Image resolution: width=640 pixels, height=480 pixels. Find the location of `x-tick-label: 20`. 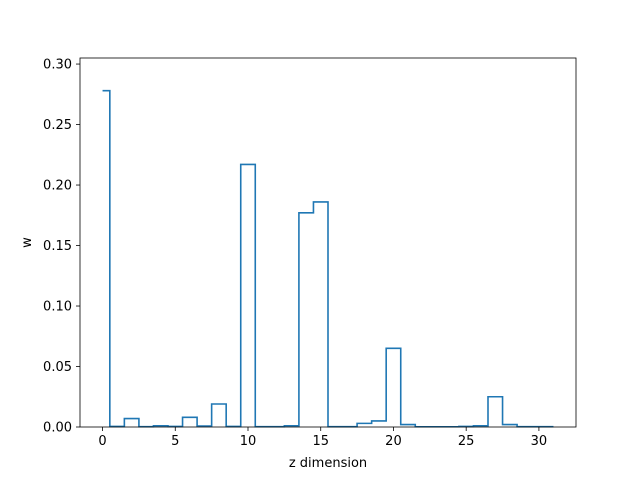

x-tick-label: 20 is located at coordinates (393, 441).